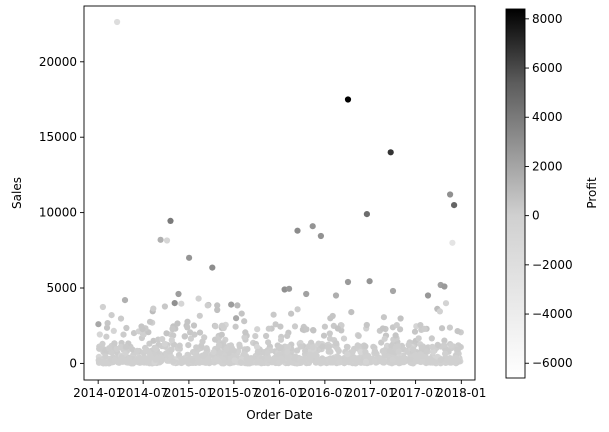 Image resolution: width=609 pixels, height=432 pixels. I want to click on x-tick-label: 2016-07, so click(325, 393).